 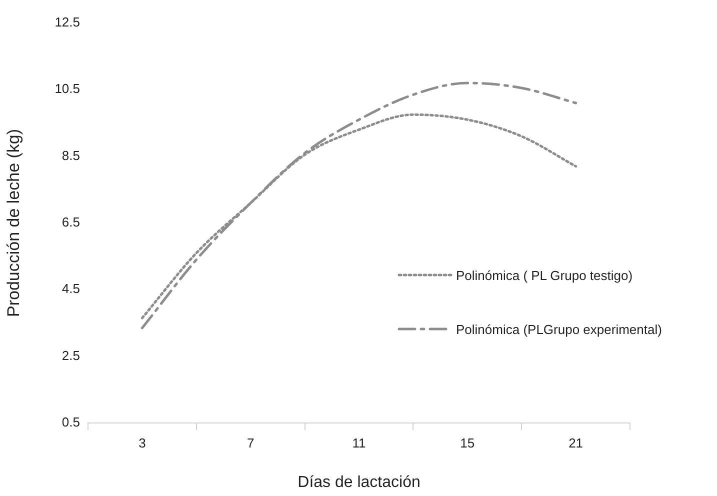 I want to click on y-tick-label: 8.5, so click(x=71, y=155).